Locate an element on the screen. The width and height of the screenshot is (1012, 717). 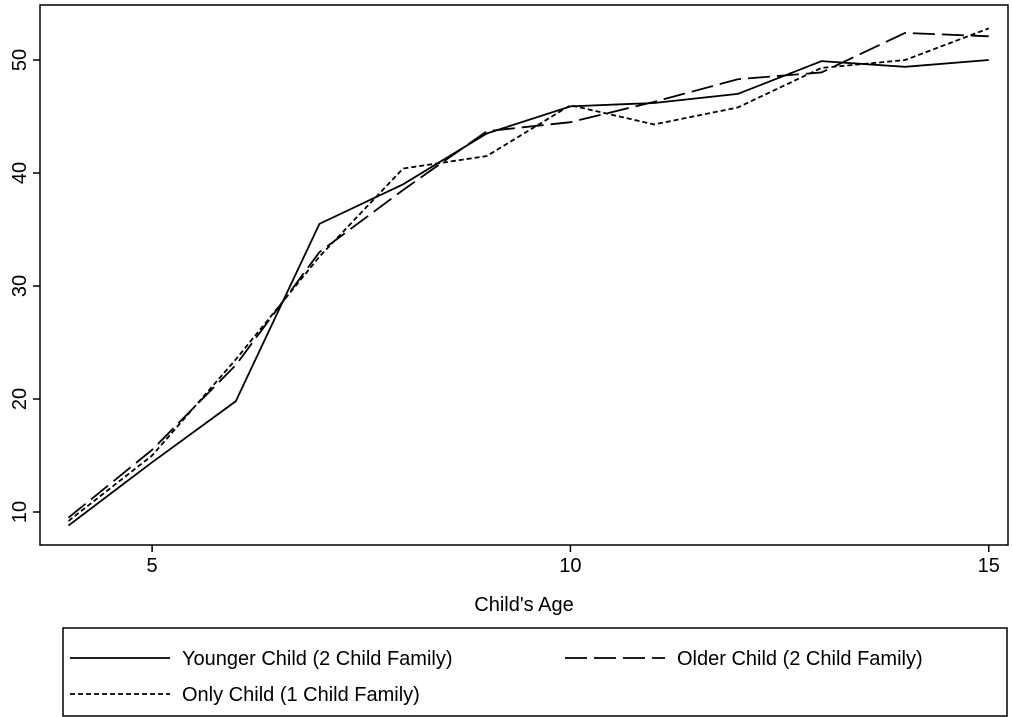
x-tick-label: 15 is located at coordinates (989, 566).